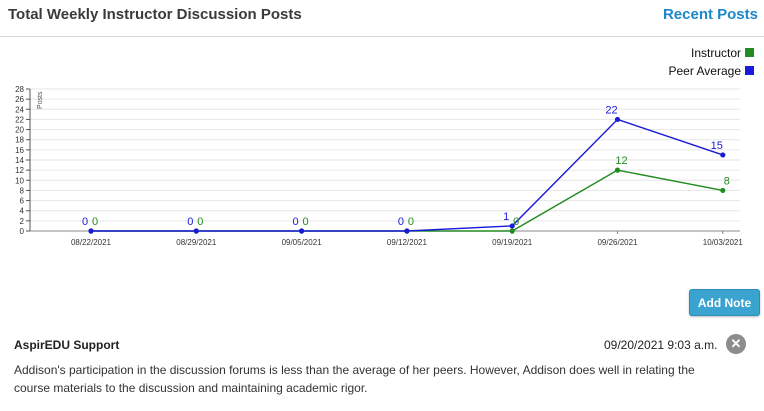 The width and height of the screenshot is (764, 411). Describe the element at coordinates (19, 150) in the screenshot. I see `y-tick-label: 16` at that location.